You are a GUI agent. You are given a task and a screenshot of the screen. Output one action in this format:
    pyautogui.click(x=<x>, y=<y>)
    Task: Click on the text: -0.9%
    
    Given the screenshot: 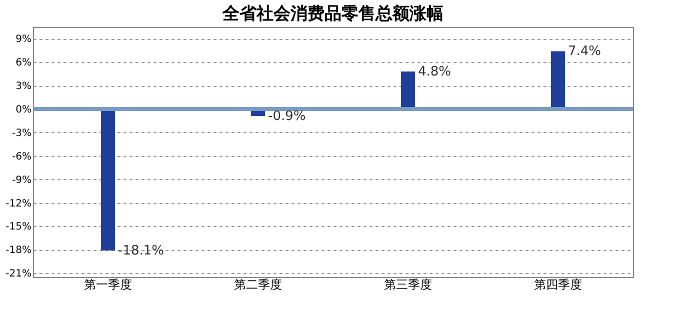 What is the action you would take?
    pyautogui.click(x=287, y=116)
    